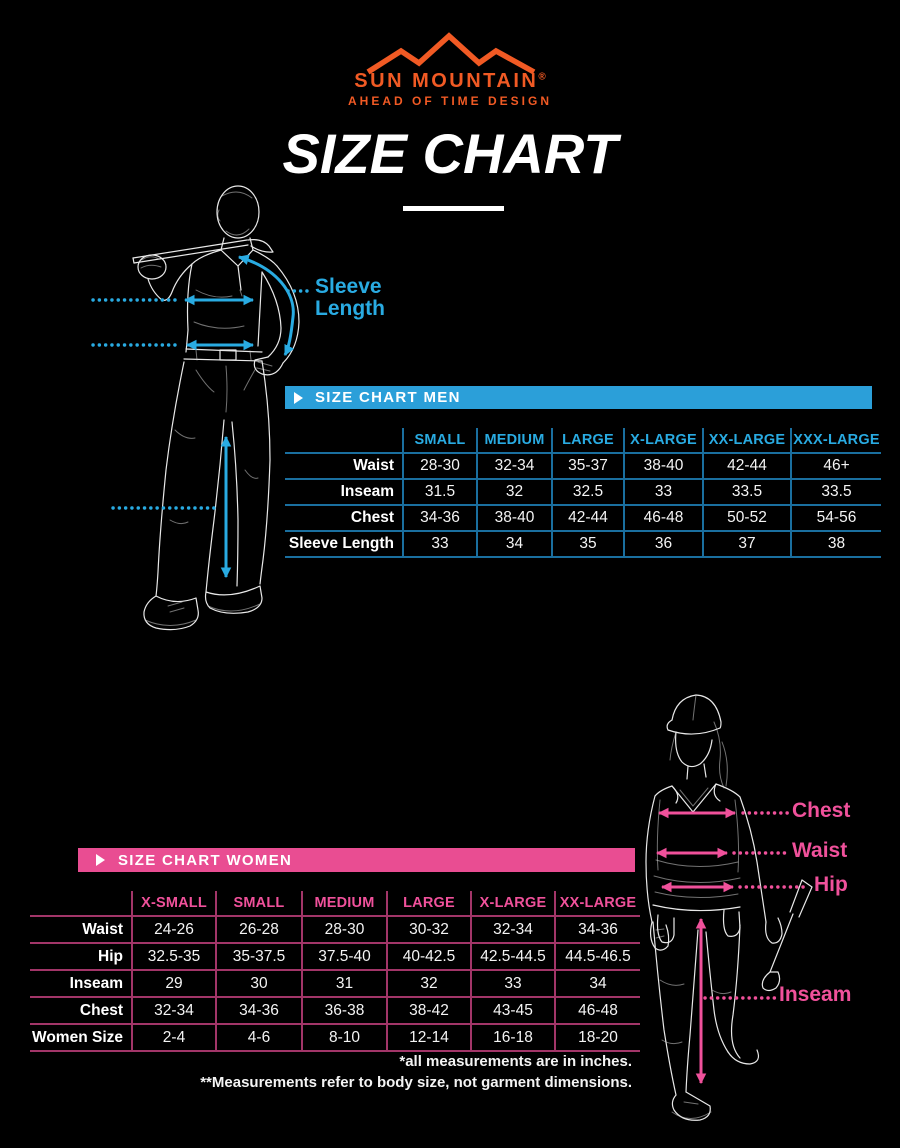  Describe the element at coordinates (512, 957) in the screenshot. I see `table-cell: 42.5-44.5` at that location.